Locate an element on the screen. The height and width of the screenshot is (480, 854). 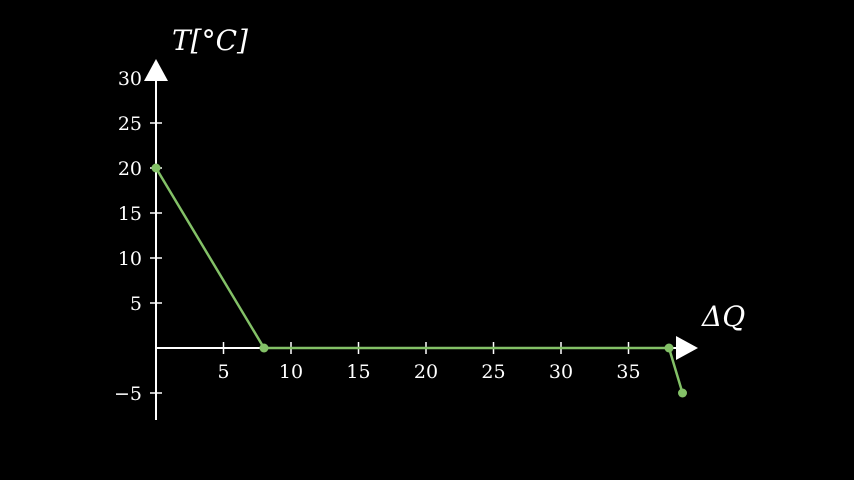
x-tick-label: 25 is located at coordinates (493, 372).